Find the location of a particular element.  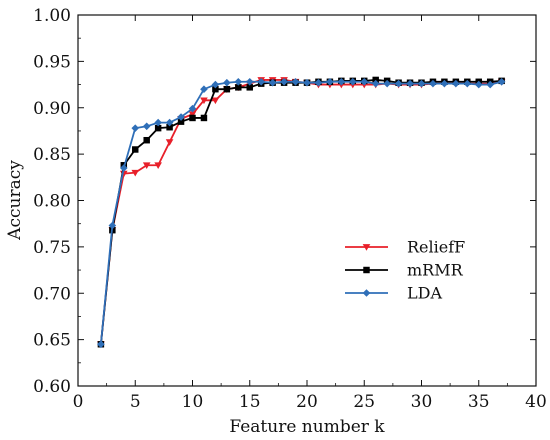

y-tick-label: 0.95 is located at coordinates (52, 62).